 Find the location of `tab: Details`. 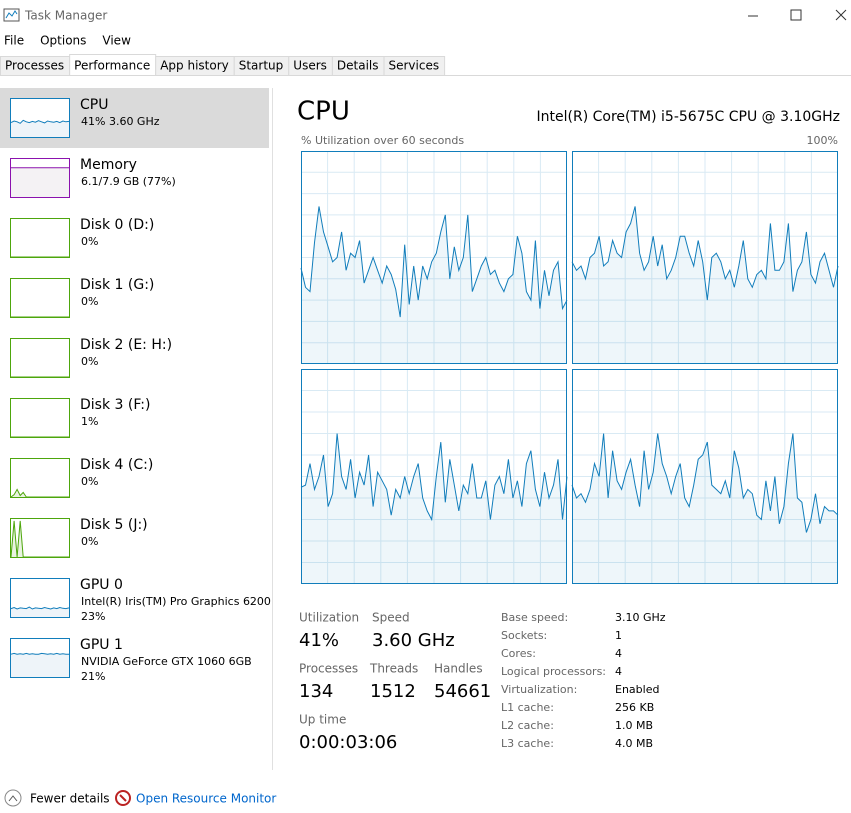

tab: Details is located at coordinates (358, 66).